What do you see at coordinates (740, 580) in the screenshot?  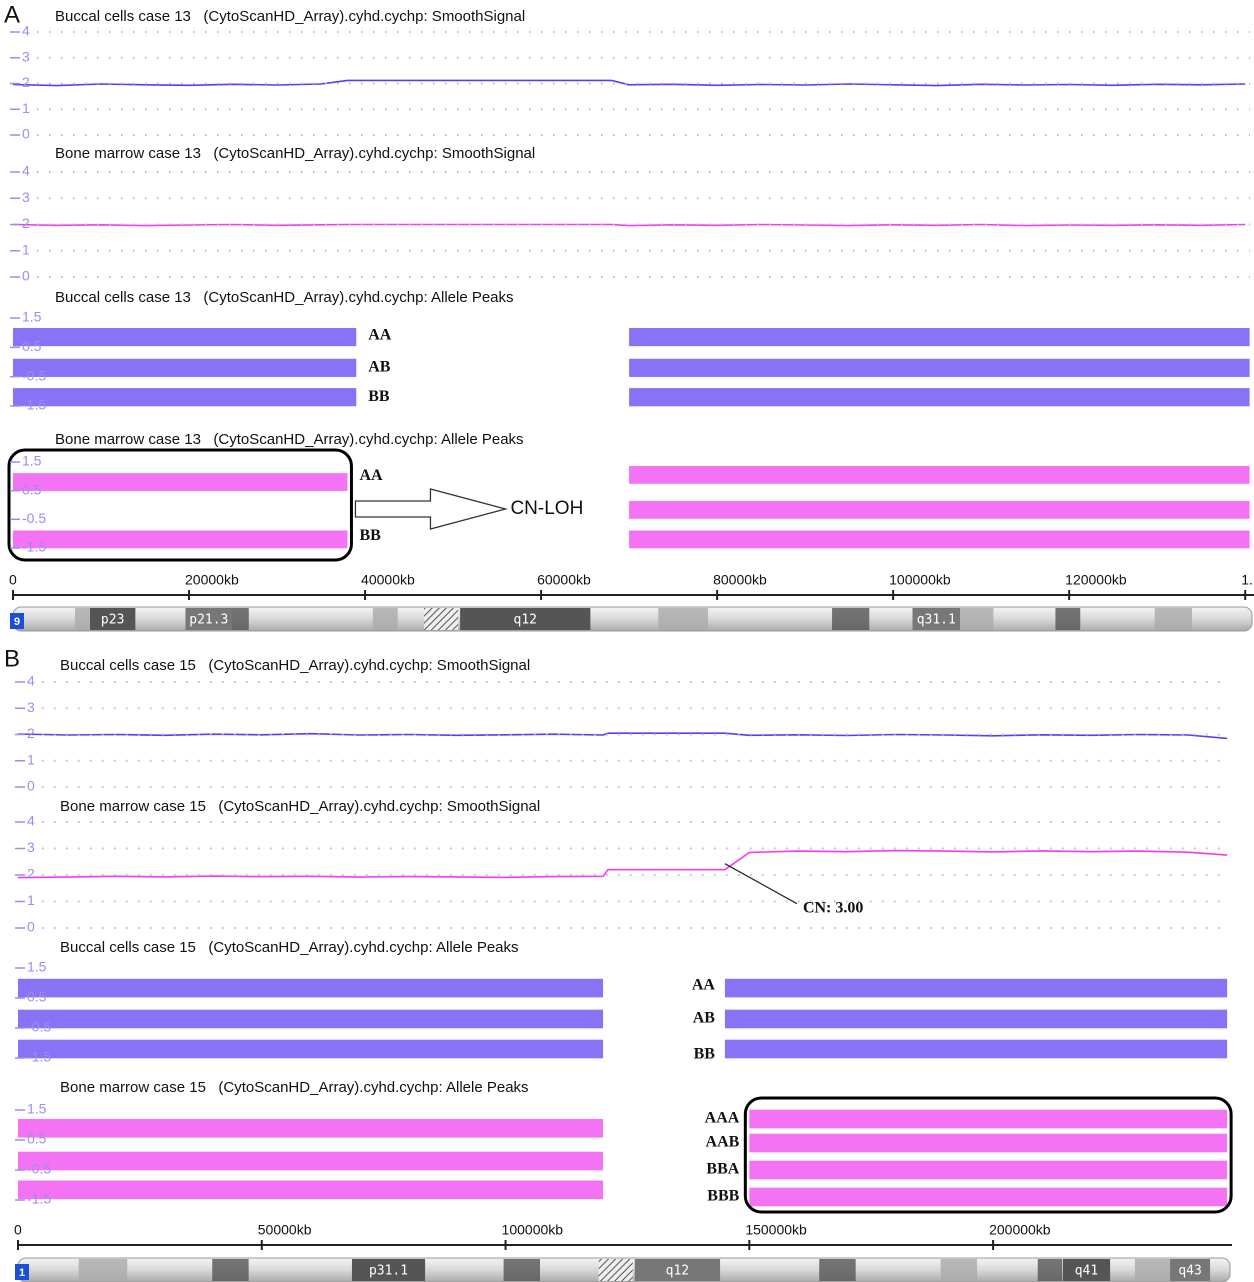 I see `x-tick-label: 80000kb` at bounding box center [740, 580].